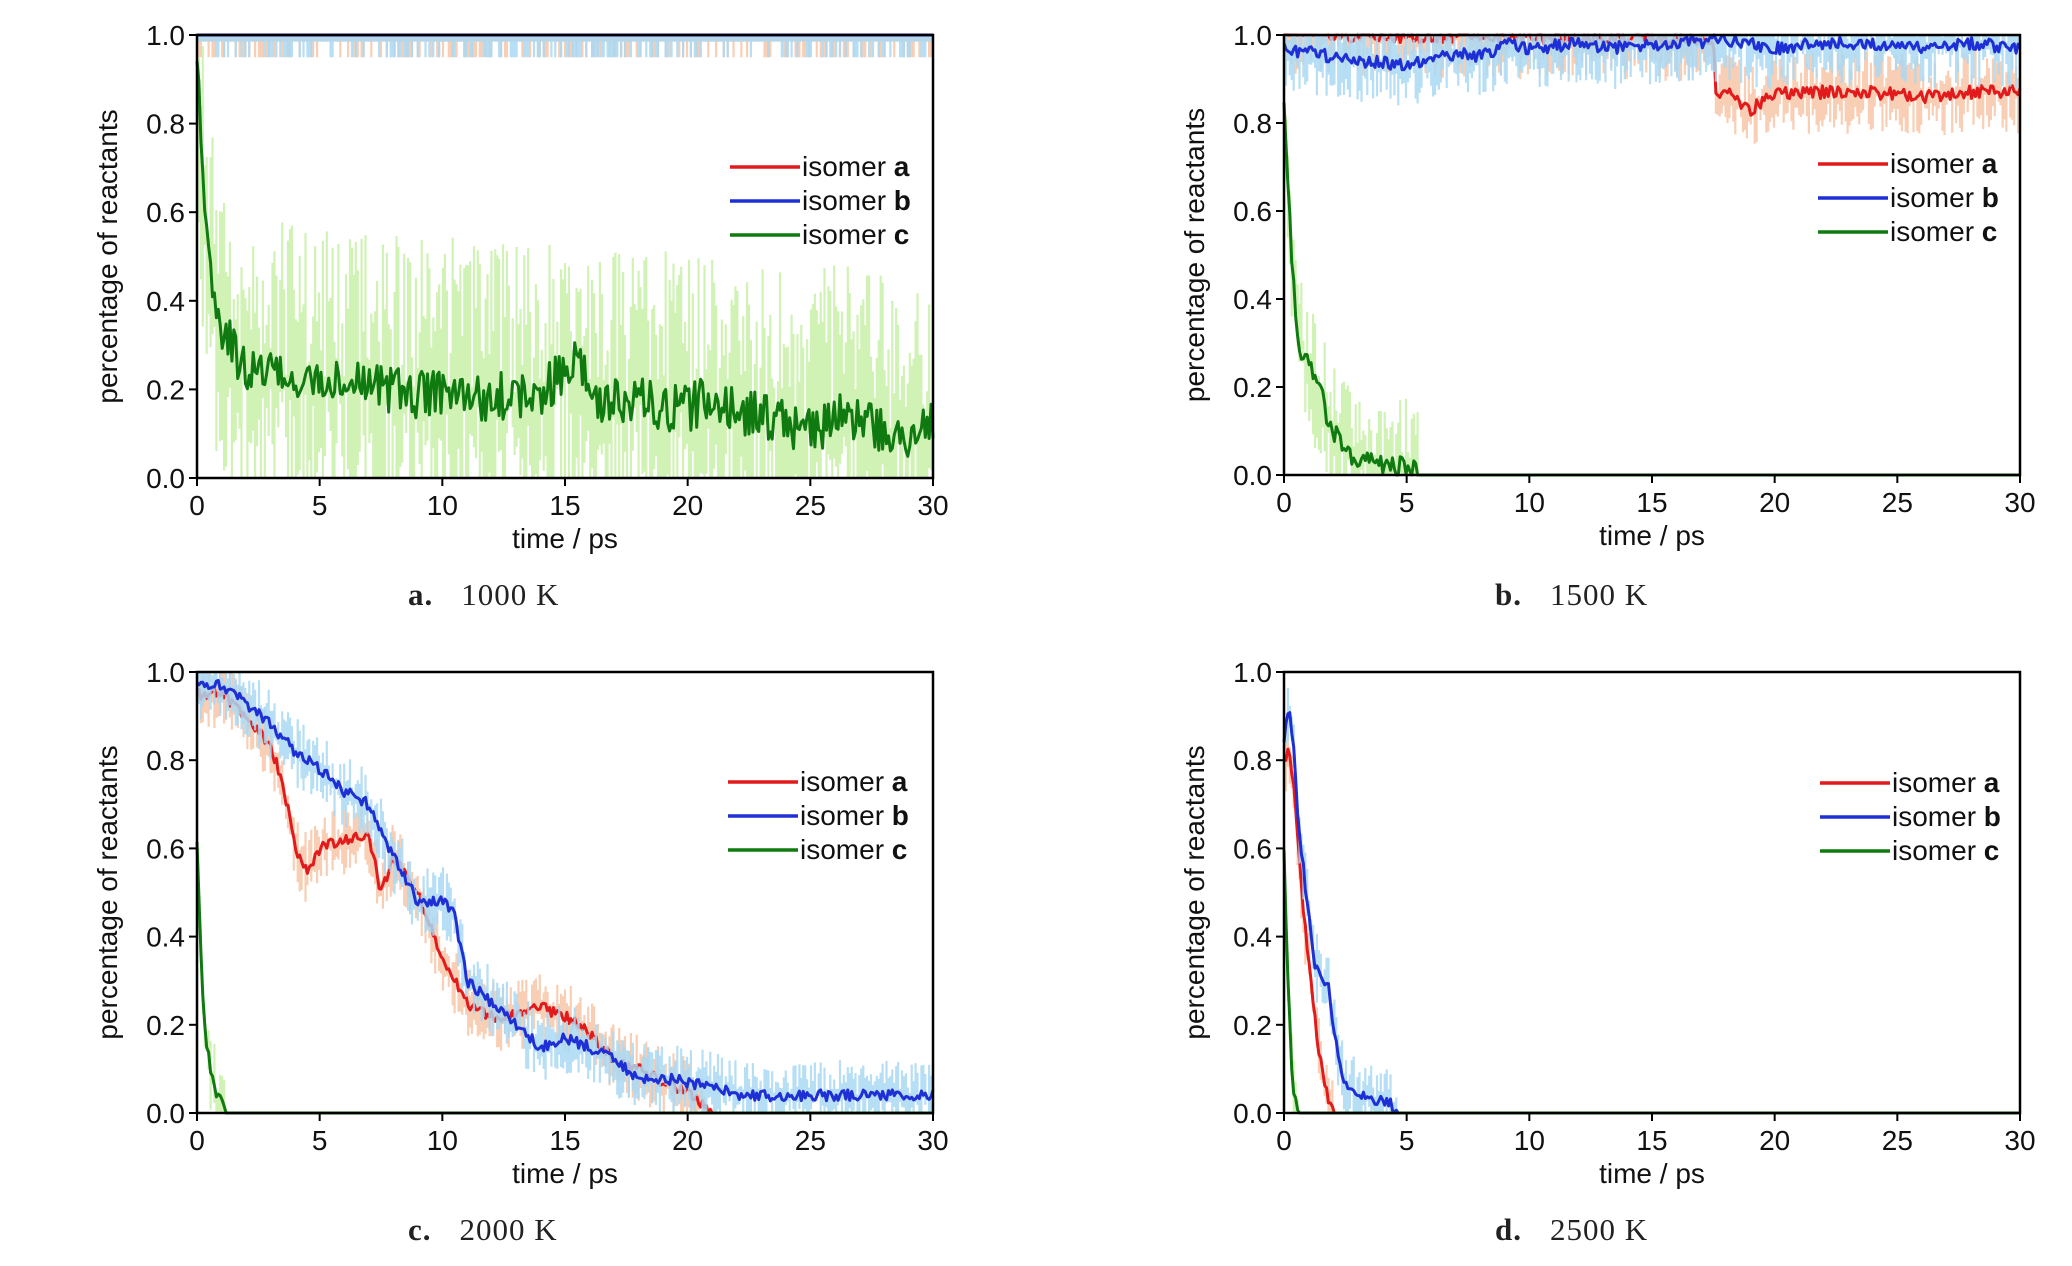  What do you see at coordinates (856, 200) in the screenshot?
I see `legend-label-a-1: isomer b` at bounding box center [856, 200].